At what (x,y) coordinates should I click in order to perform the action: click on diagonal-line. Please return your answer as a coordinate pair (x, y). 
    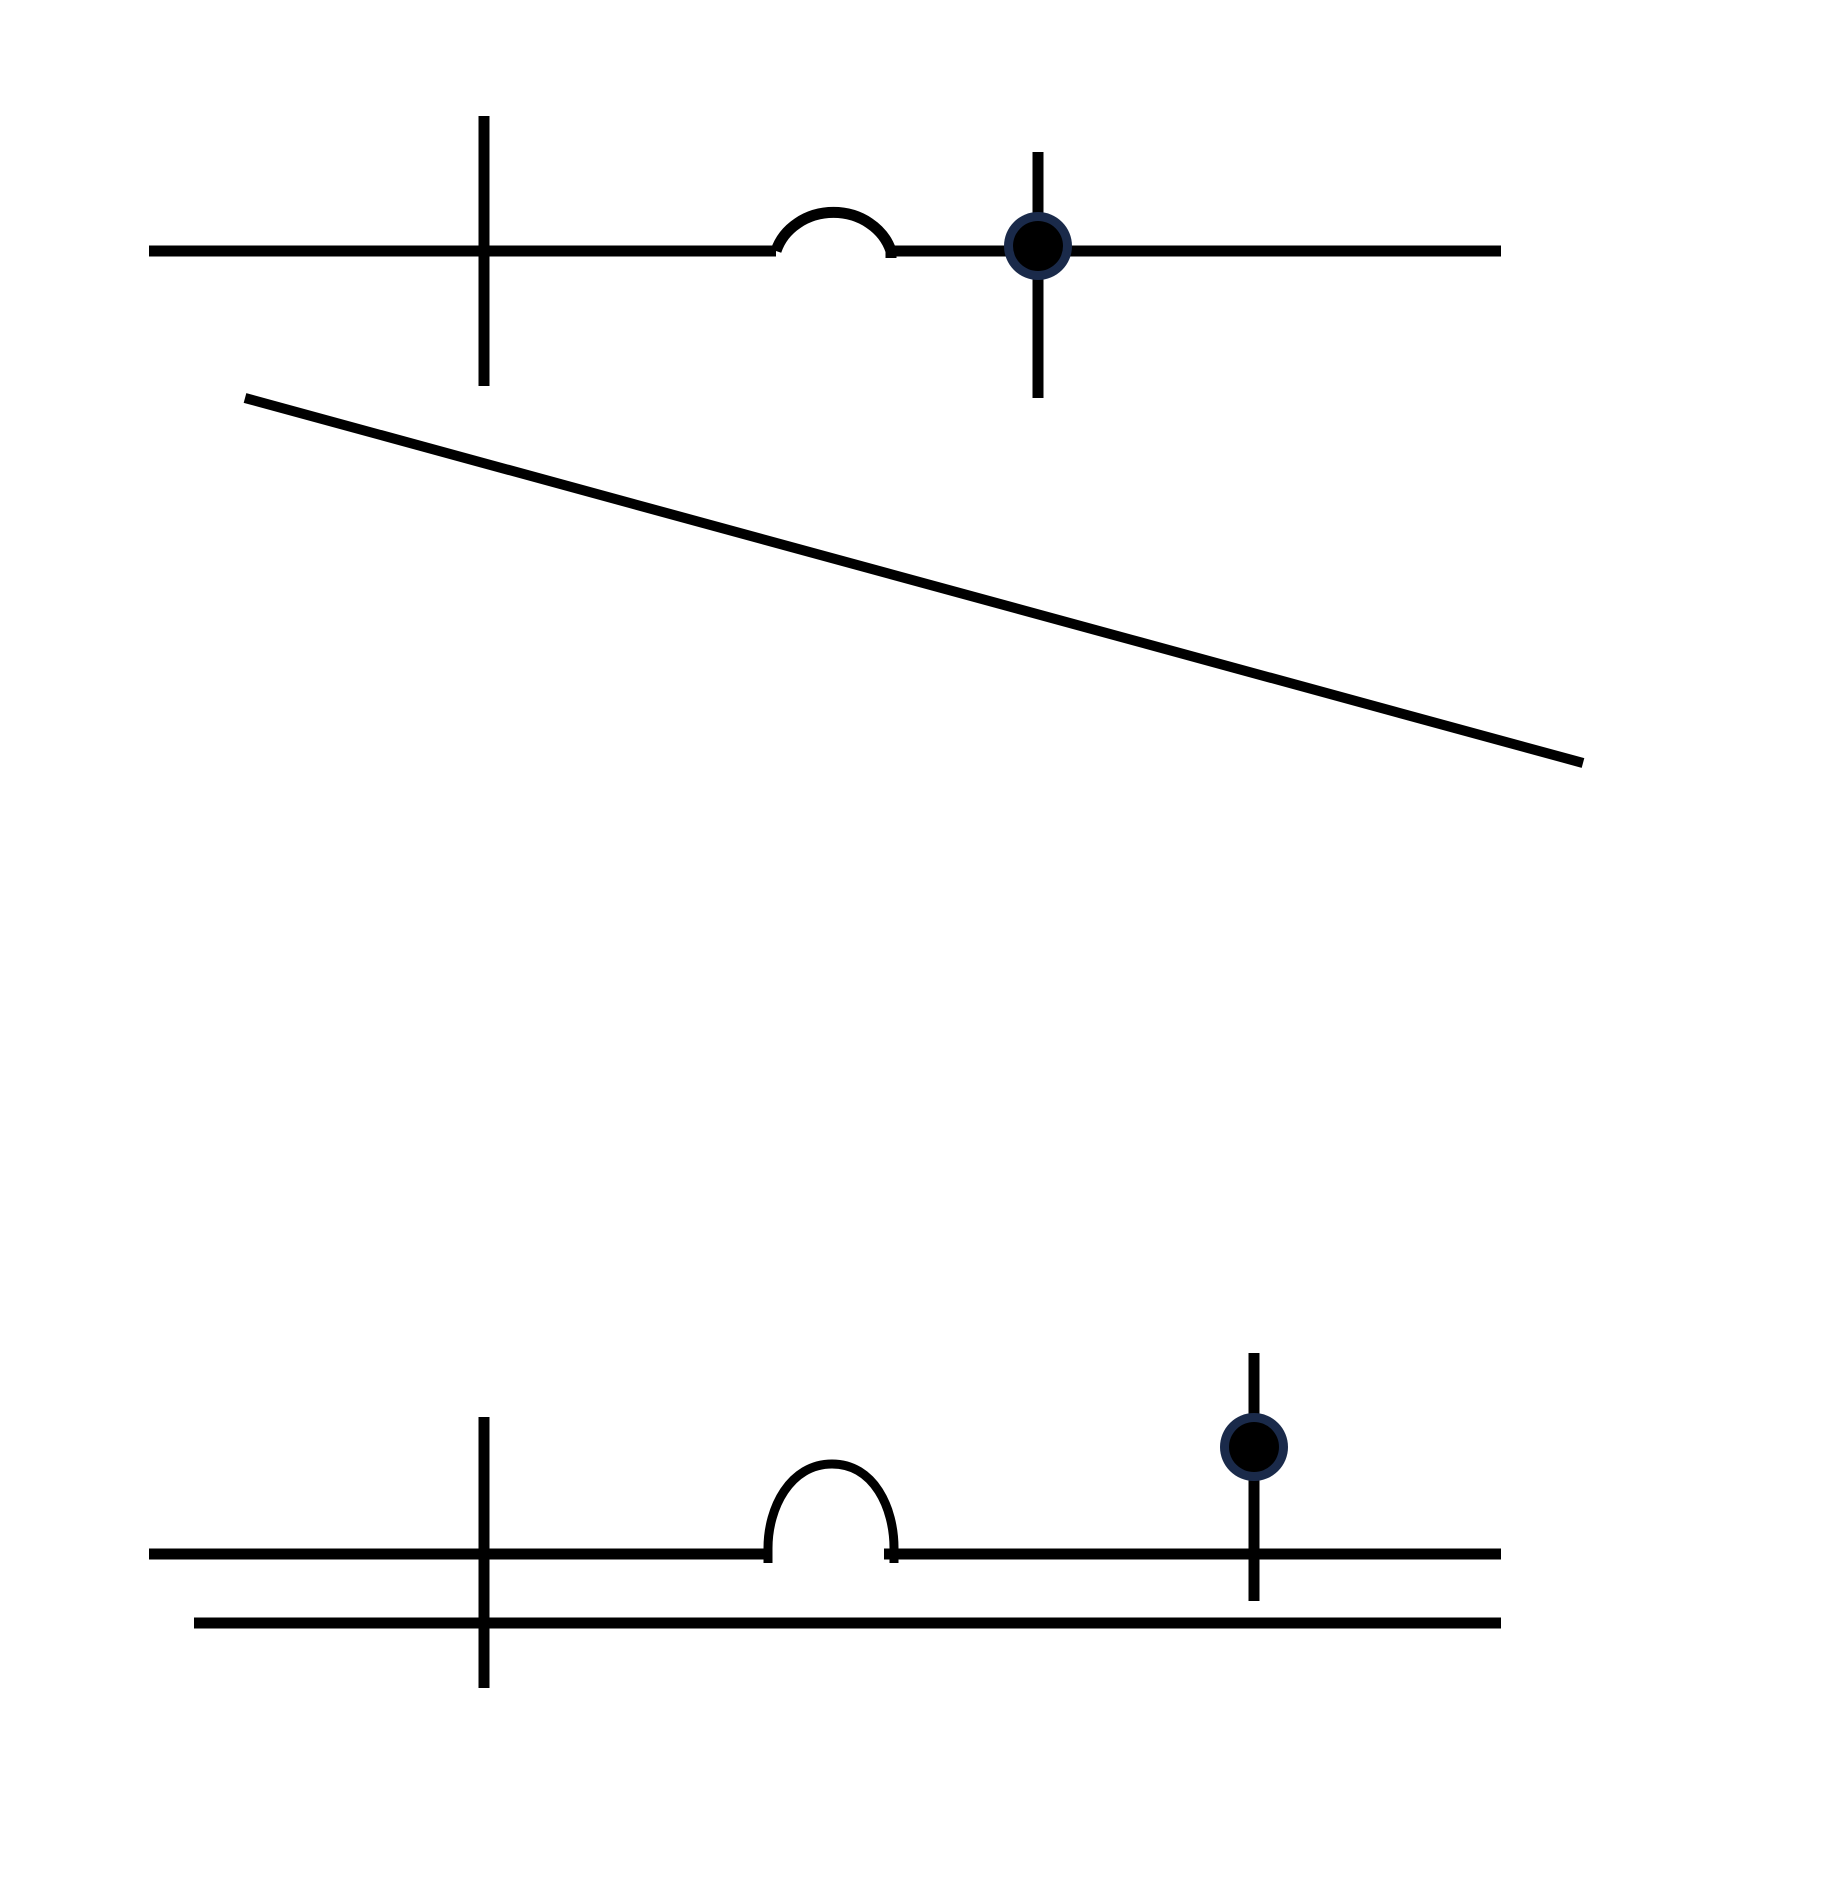
    Looking at the image, I should click on (914, 580).